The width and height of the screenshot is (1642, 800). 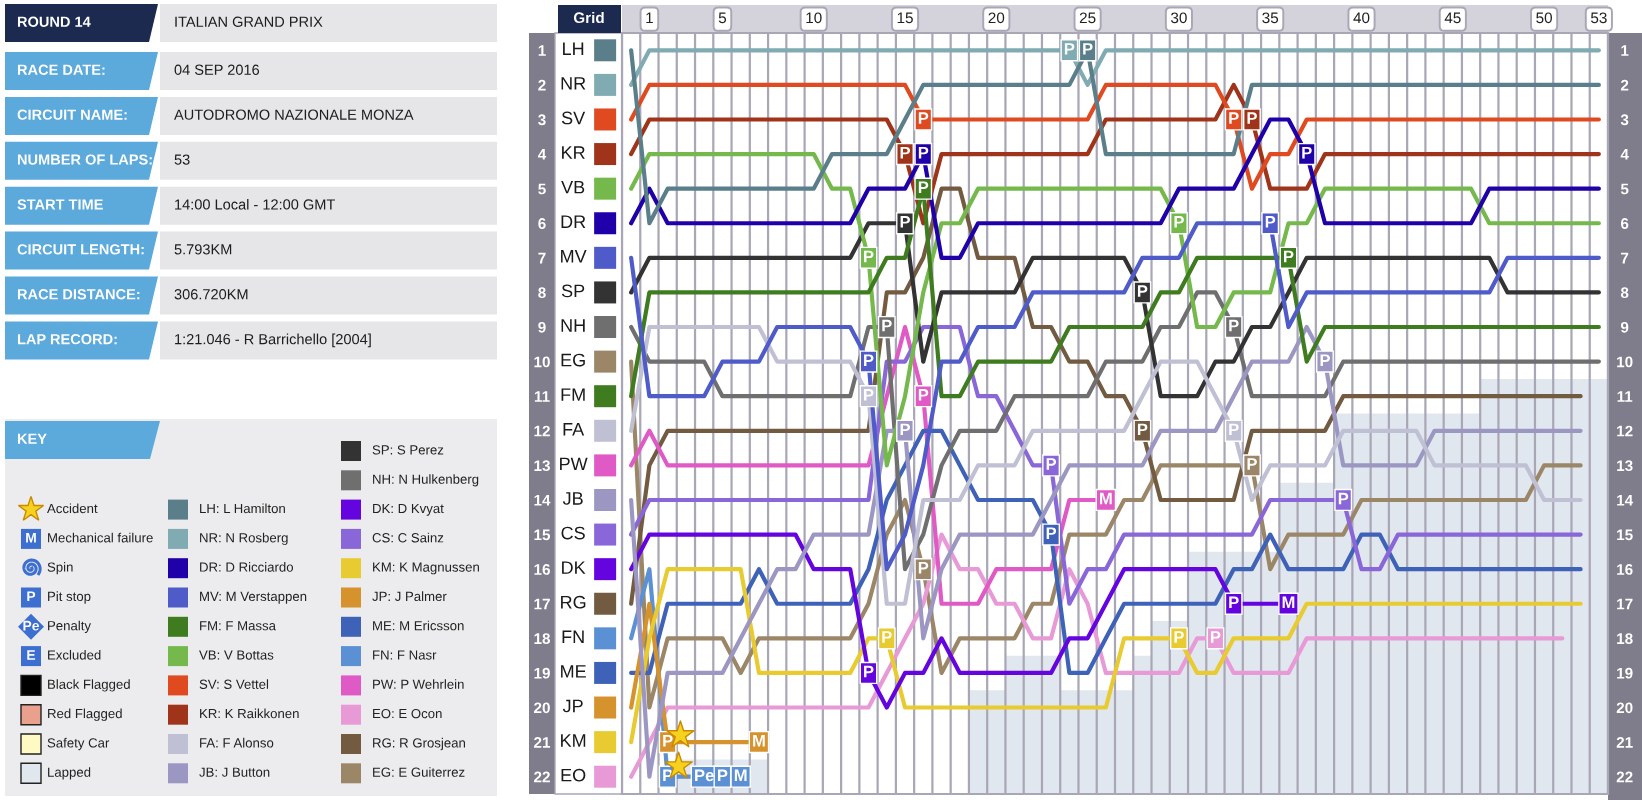 What do you see at coordinates (542, 466) in the screenshot?
I see `y-tick-label: 13` at bounding box center [542, 466].